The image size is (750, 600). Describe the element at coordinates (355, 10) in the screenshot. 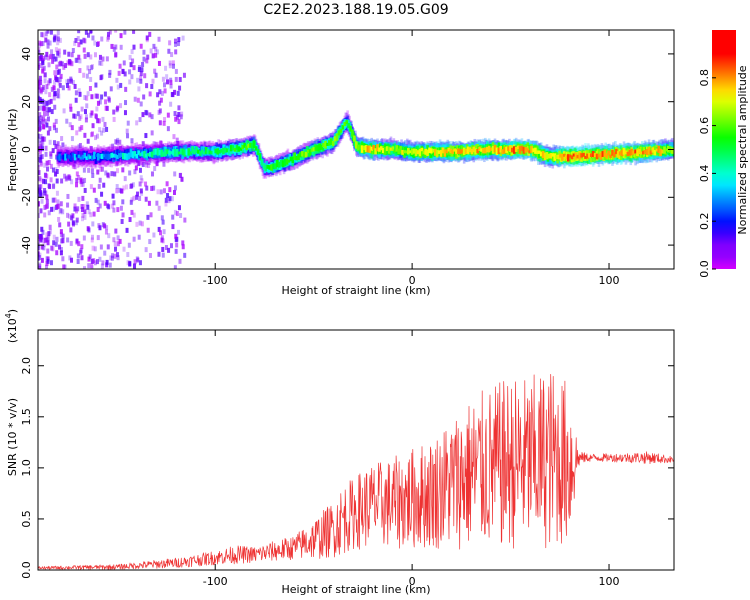

I see `chart-title: C2E2.2023.188.19.05.G09` at that location.